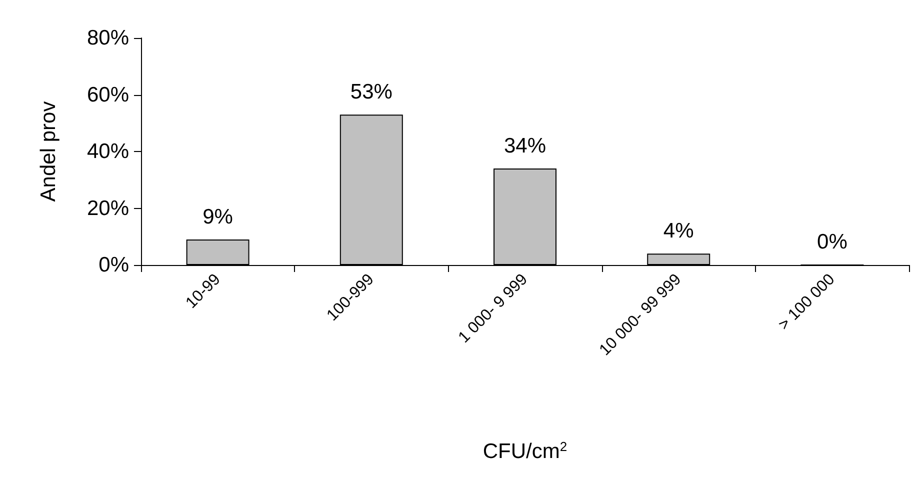 Image resolution: width=919 pixels, height=491 pixels. I want to click on y-tick-label: 20%, so click(107, 208).